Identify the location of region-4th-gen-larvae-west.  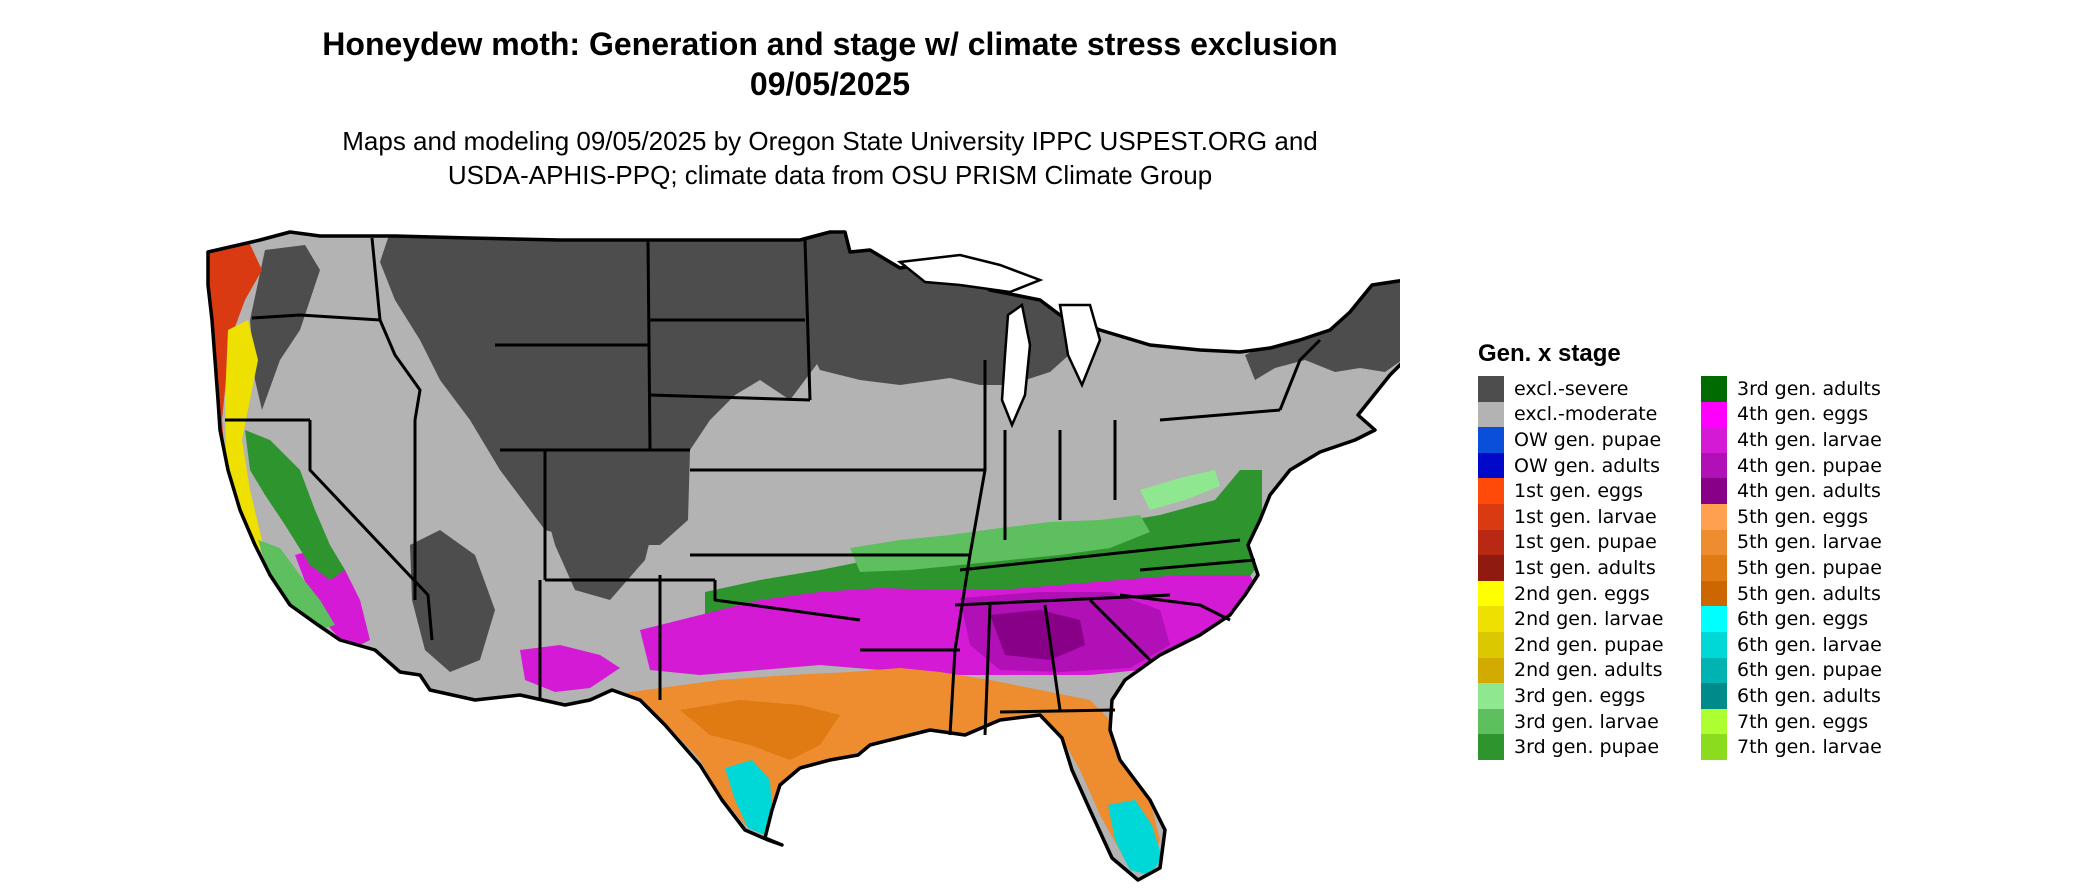
(332, 599).